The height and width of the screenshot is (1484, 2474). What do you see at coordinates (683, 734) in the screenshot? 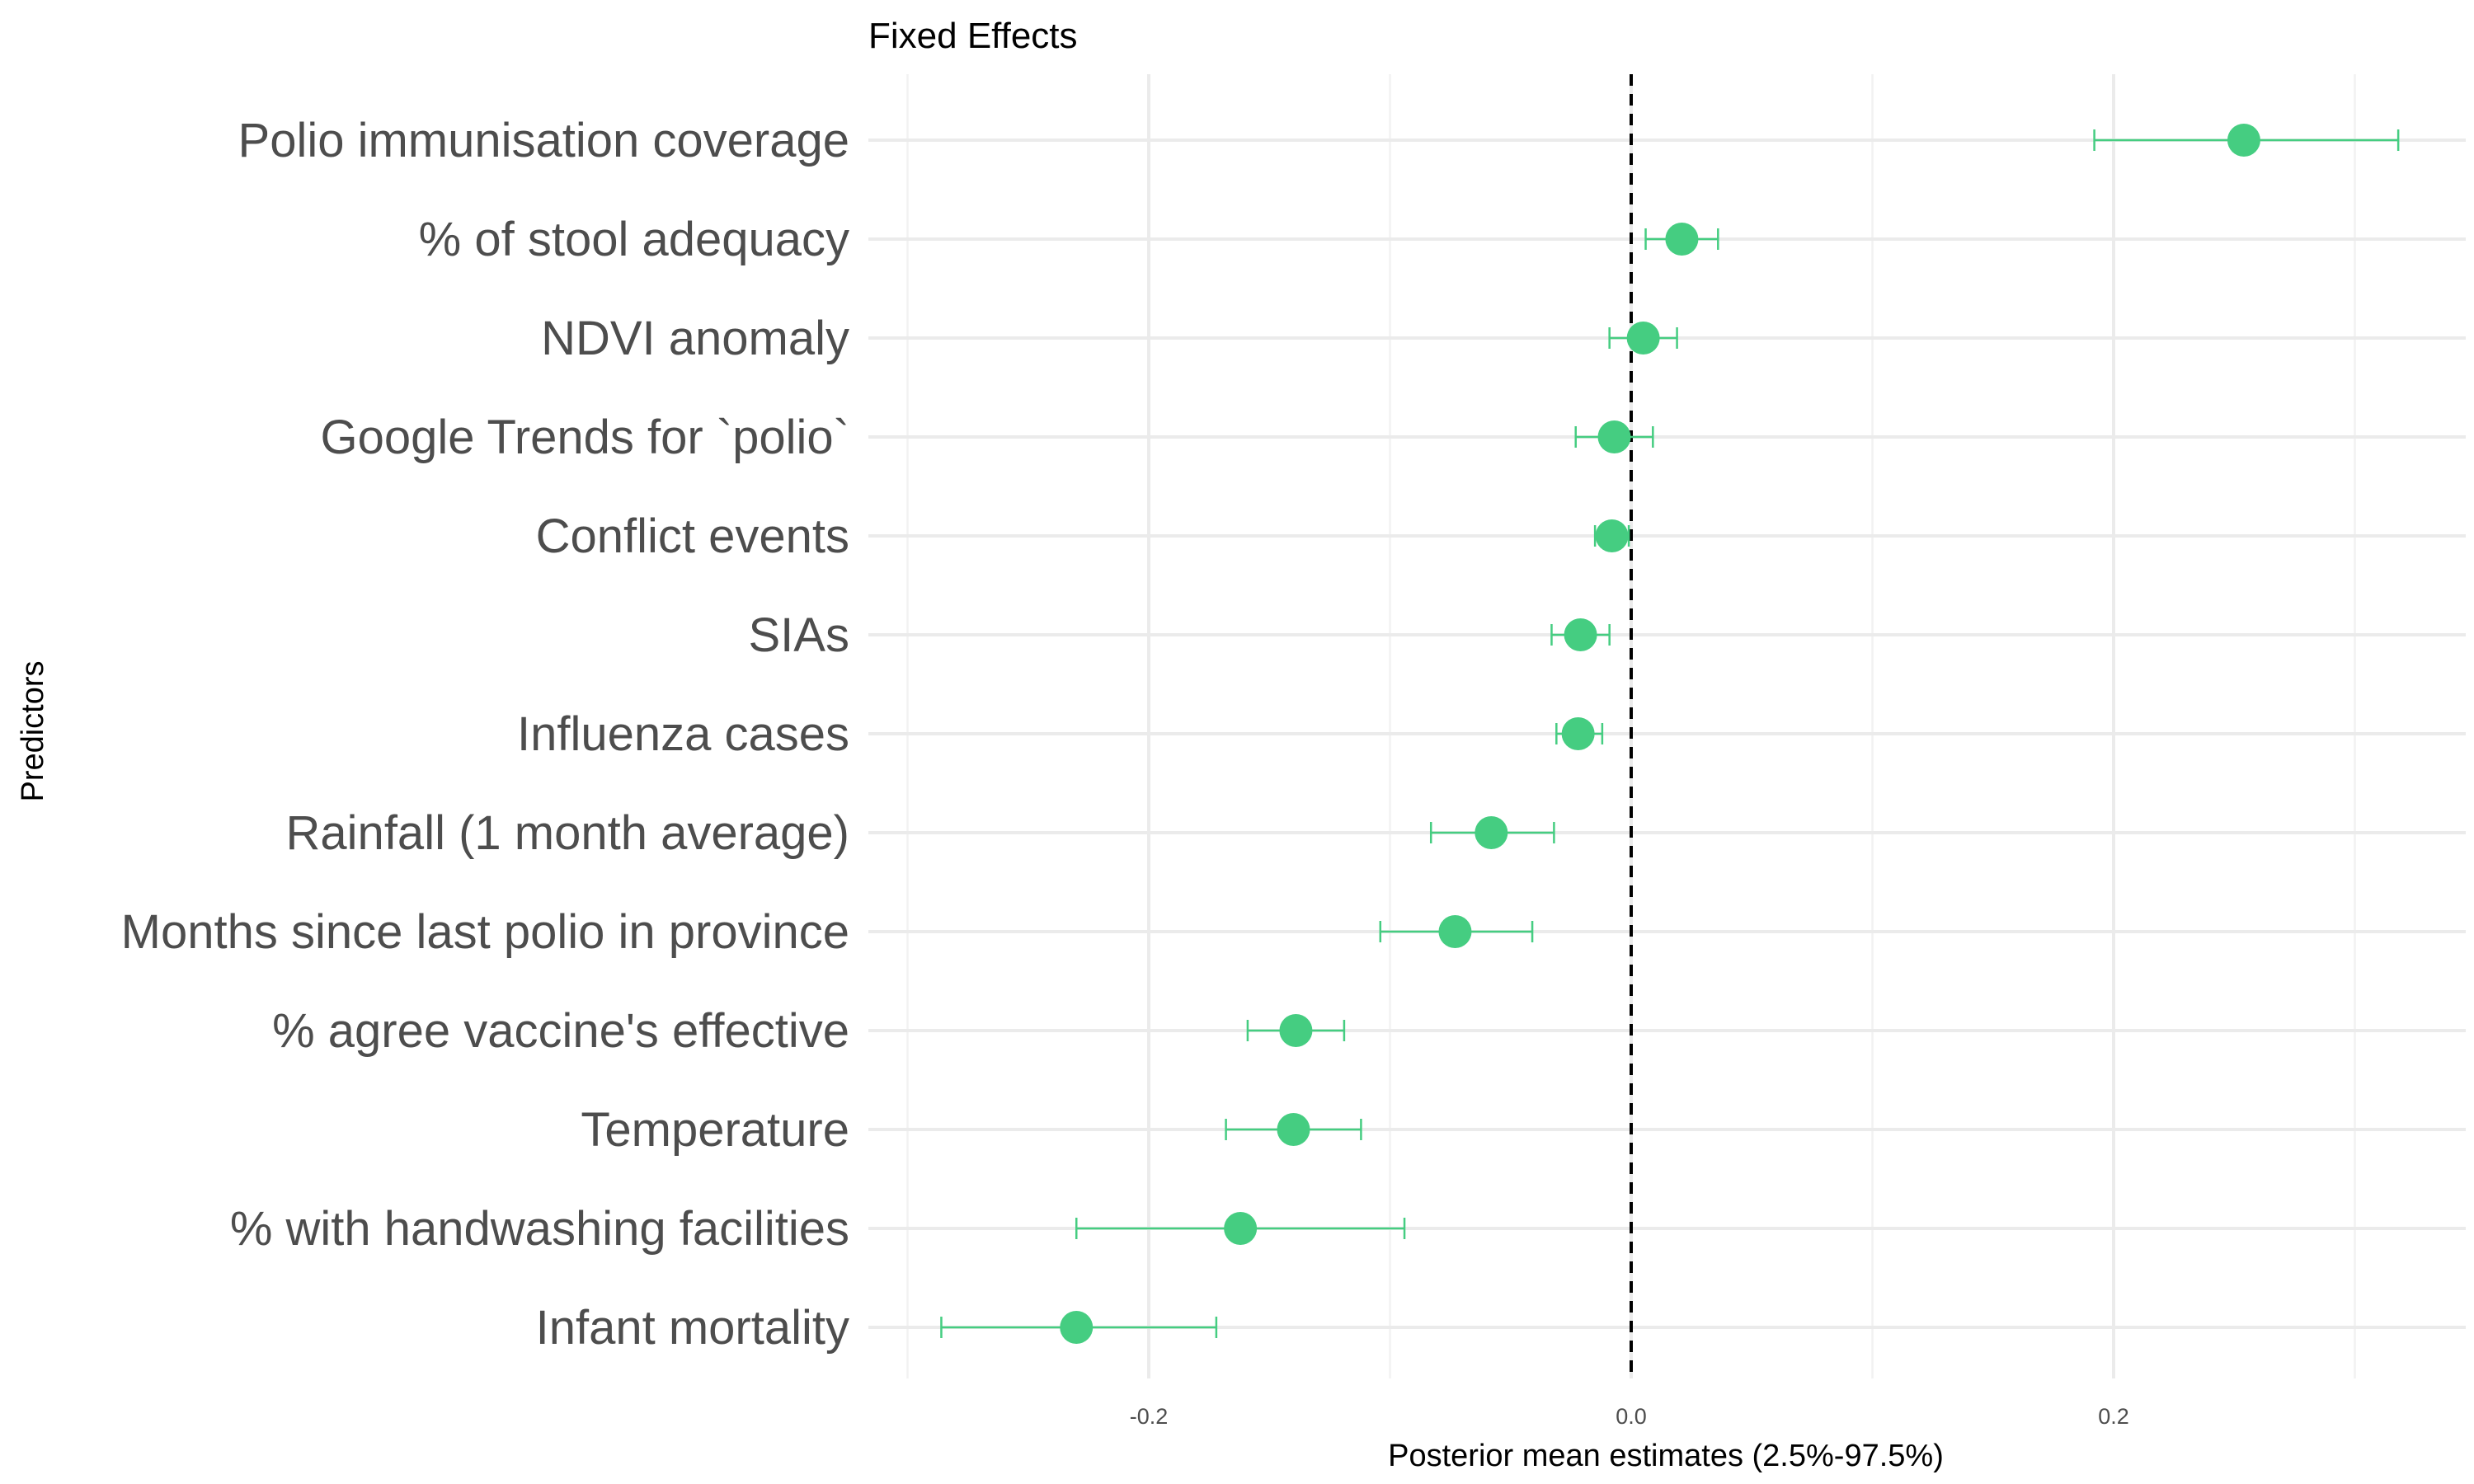
I see `predictor-label: Influenza cases` at bounding box center [683, 734].